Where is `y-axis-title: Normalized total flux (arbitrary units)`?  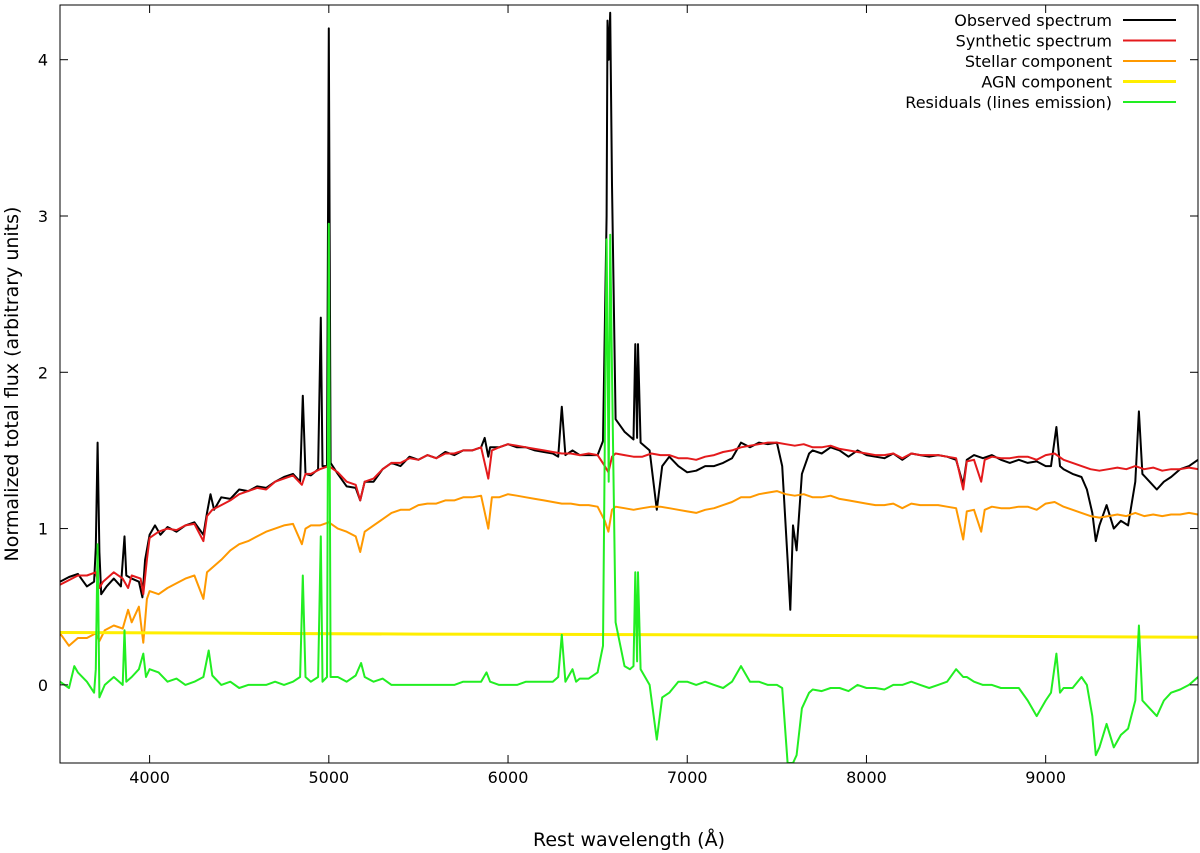
y-axis-title: Normalized total flux (arbitrary units) is located at coordinates (12, 384).